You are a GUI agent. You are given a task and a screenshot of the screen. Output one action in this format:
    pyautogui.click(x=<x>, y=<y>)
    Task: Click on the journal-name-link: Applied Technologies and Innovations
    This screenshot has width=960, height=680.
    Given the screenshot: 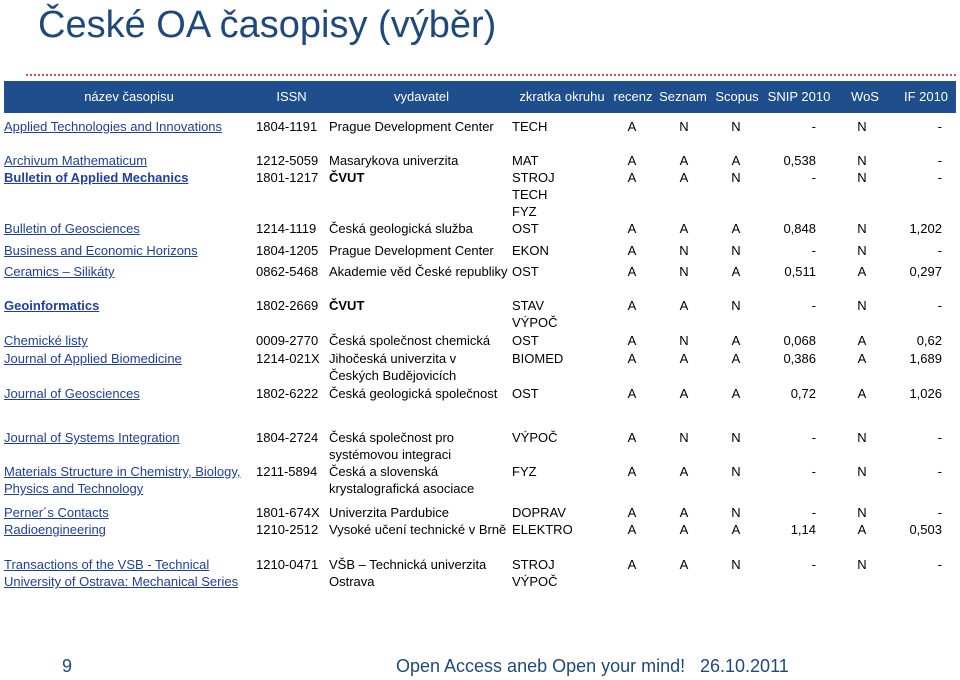 What is the action you would take?
    pyautogui.click(x=113, y=126)
    